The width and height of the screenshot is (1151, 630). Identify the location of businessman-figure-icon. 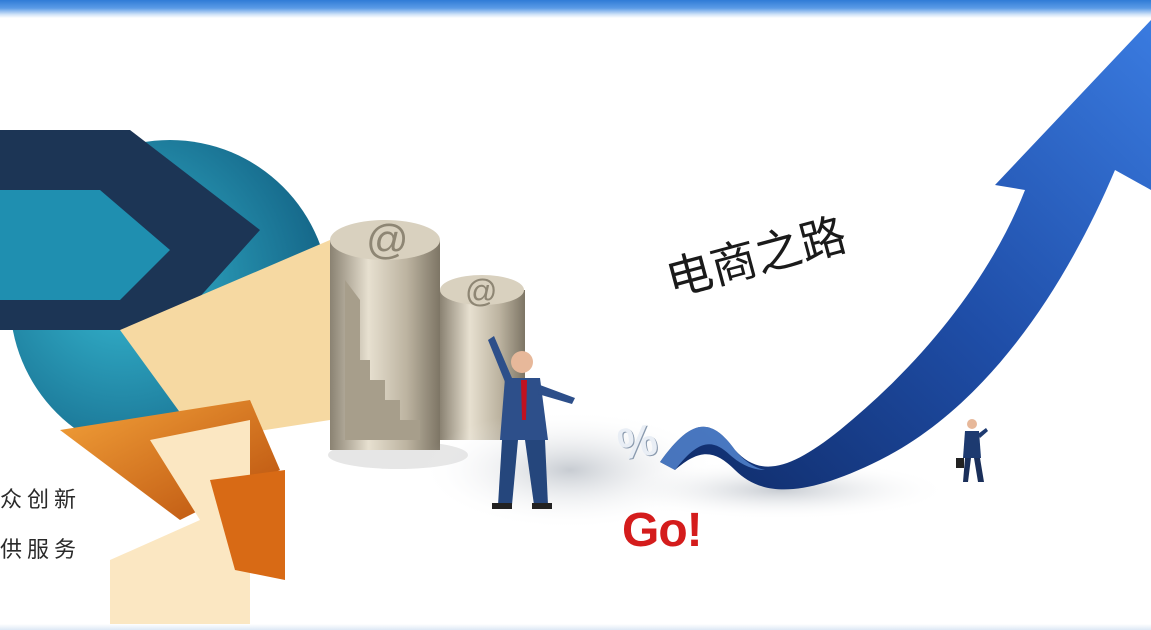
(531, 422).